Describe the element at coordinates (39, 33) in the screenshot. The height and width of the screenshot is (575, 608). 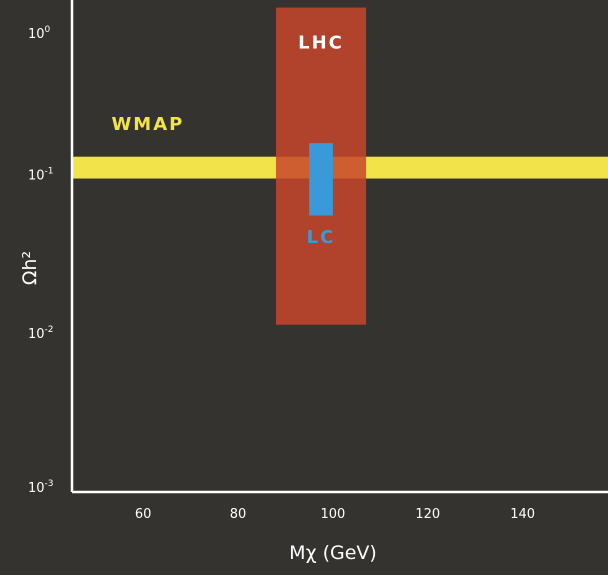
I see `y-tick-label: 10⁰` at that location.